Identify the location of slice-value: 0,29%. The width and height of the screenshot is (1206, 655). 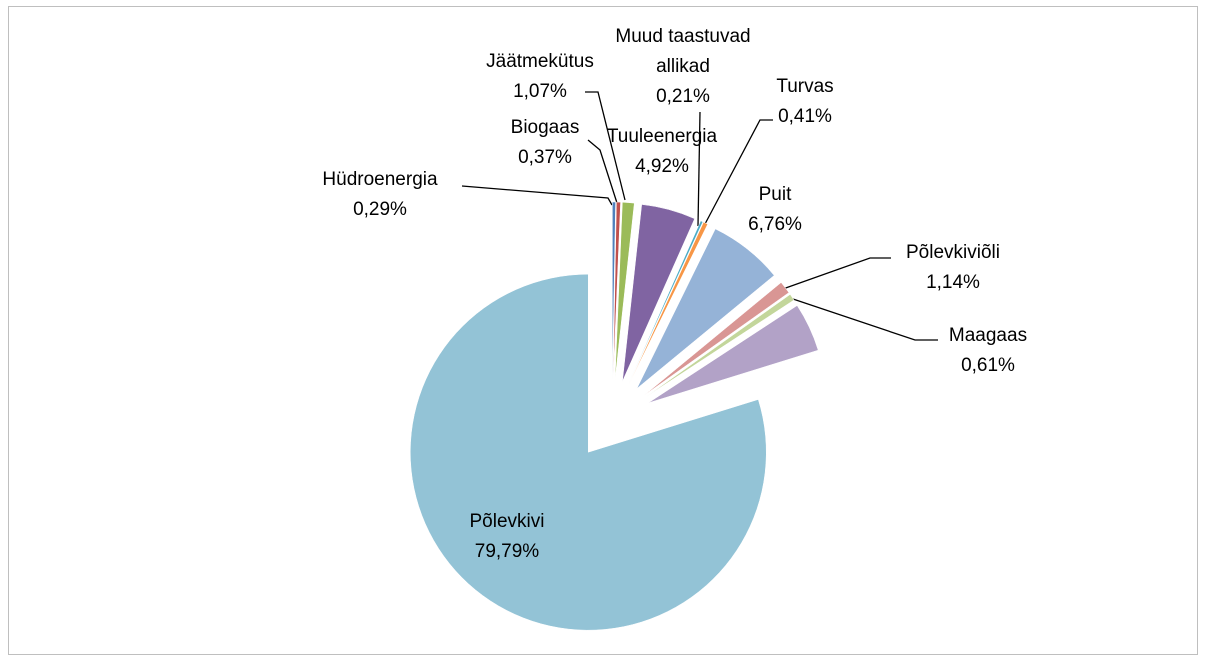
(380, 209).